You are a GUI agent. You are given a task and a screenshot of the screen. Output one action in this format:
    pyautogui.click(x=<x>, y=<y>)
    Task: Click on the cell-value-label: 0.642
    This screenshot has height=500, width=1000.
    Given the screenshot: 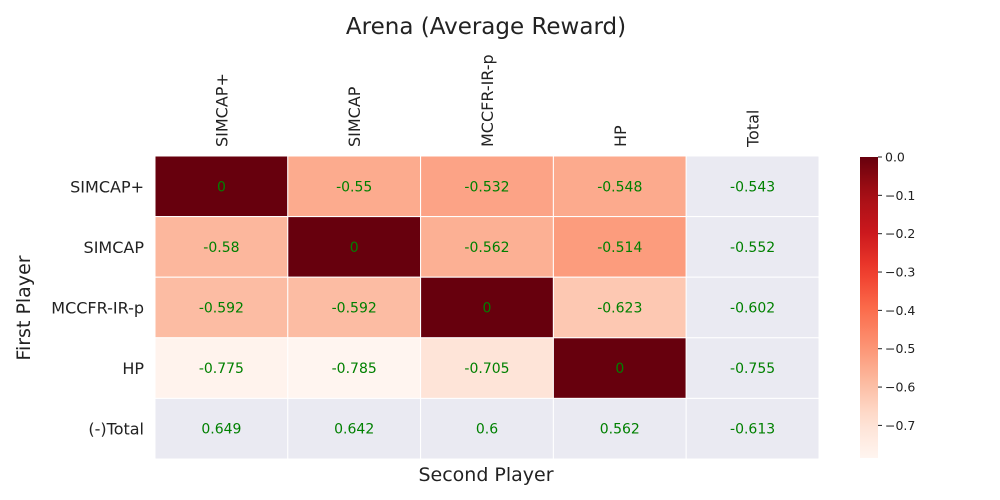 What is the action you would take?
    pyautogui.click(x=354, y=430)
    